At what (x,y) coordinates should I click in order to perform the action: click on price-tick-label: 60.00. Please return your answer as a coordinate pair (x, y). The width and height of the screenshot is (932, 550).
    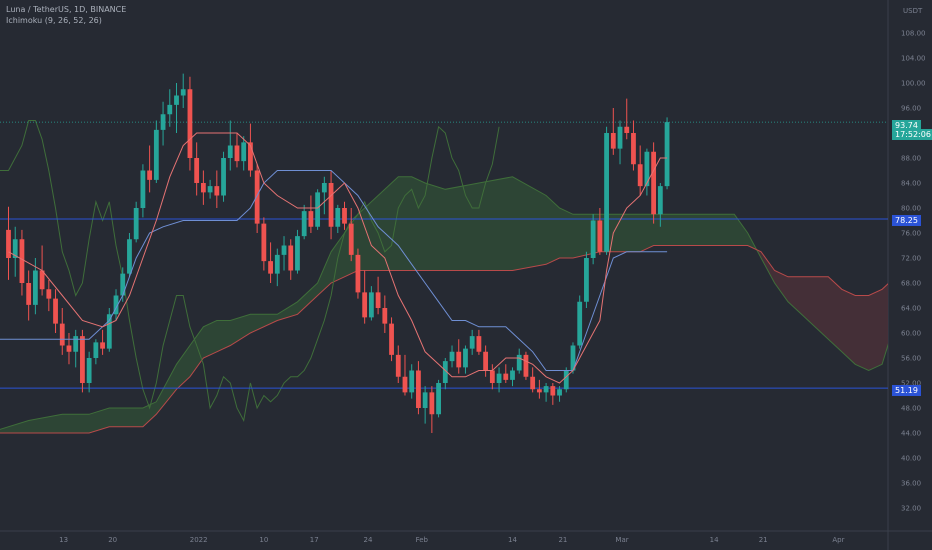
    Looking at the image, I should click on (911, 334).